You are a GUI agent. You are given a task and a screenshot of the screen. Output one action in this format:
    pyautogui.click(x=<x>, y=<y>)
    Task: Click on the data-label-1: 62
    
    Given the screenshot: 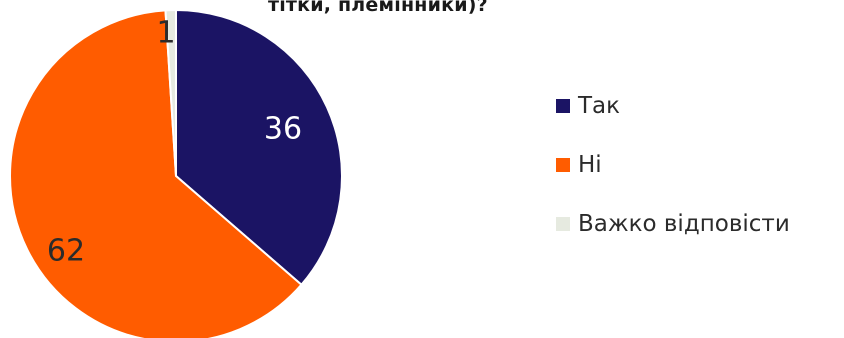 What is the action you would take?
    pyautogui.click(x=66, y=251)
    